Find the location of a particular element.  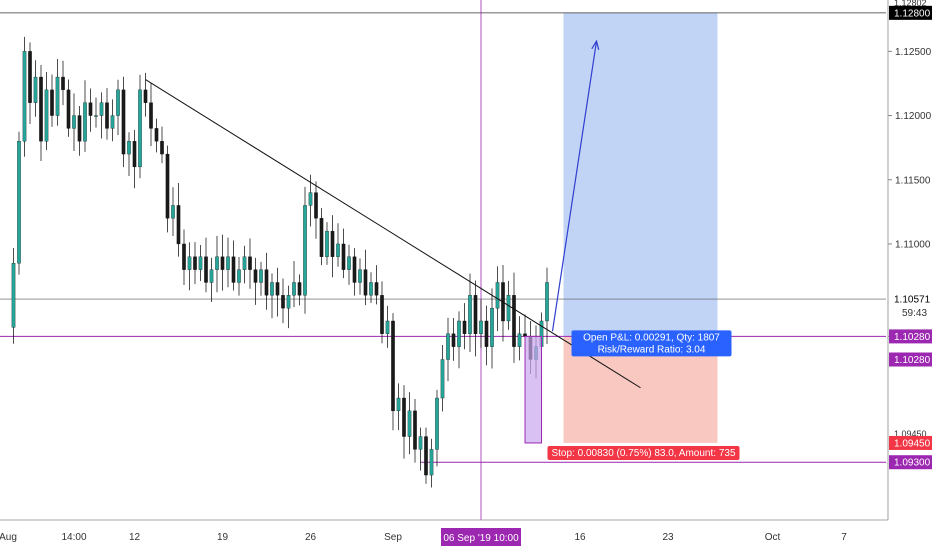

stop-label-box is located at coordinates (643, 452).